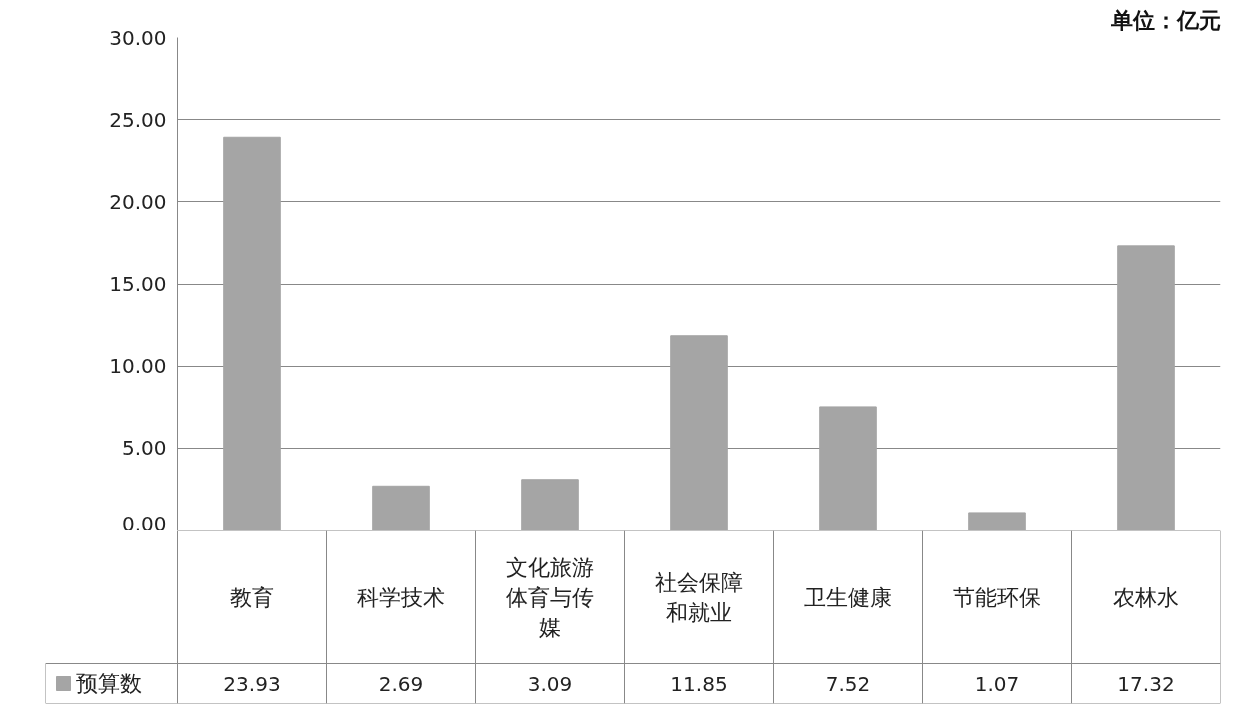 The image size is (1239, 724). Describe the element at coordinates (138, 284) in the screenshot. I see `y-tick-label: 15.00` at that location.